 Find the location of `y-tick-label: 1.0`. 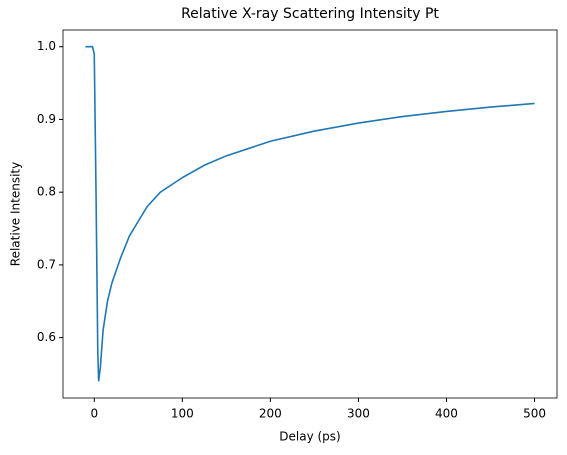

y-tick-label: 1.0 is located at coordinates (46, 46).